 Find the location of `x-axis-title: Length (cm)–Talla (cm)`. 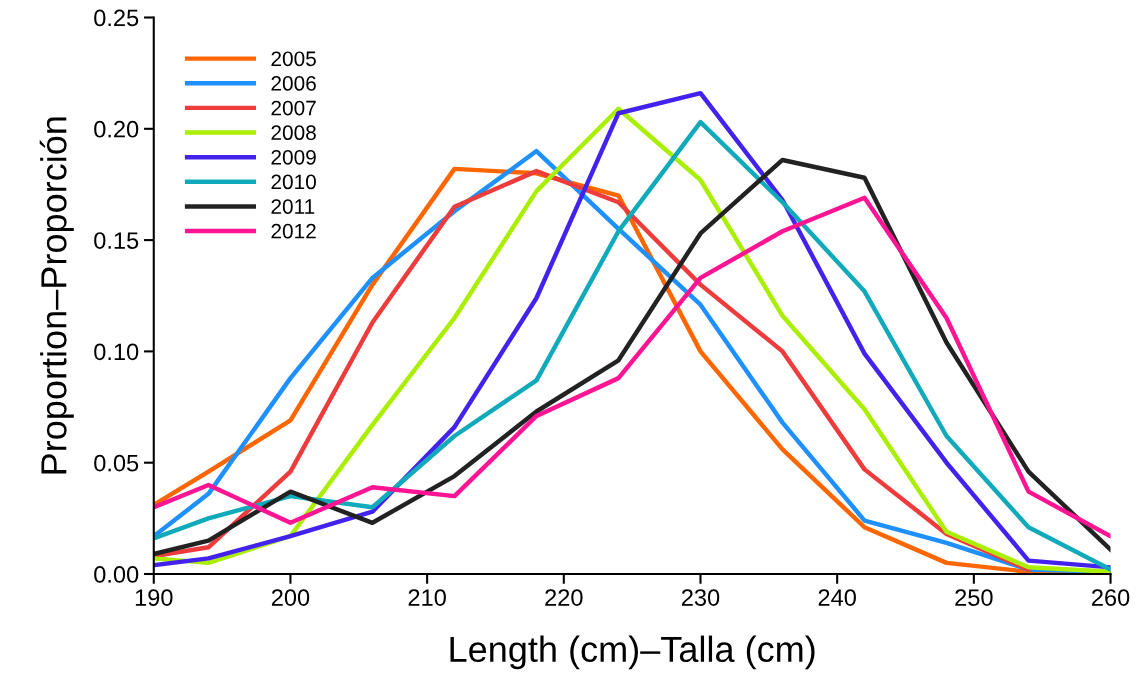

x-axis-title: Length (cm)–Talla (cm) is located at coordinates (632, 652).